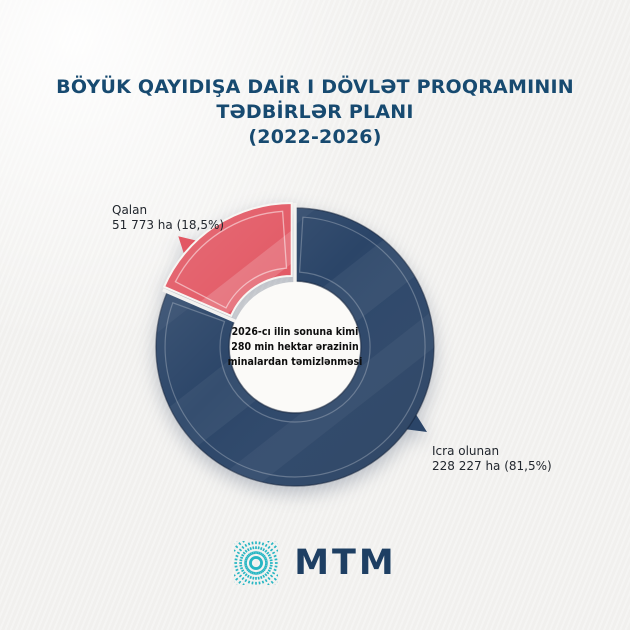  I want to click on label-qalan-value: 51 773 ha (18,5%), so click(168, 225).